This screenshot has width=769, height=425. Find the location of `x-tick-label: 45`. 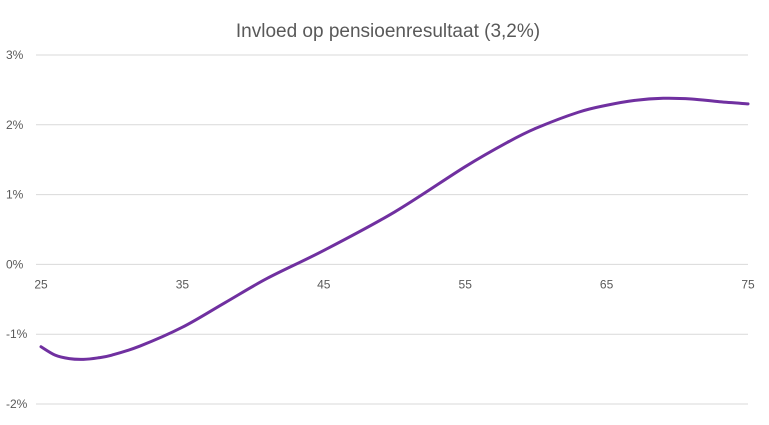

x-tick-label: 45 is located at coordinates (324, 284).